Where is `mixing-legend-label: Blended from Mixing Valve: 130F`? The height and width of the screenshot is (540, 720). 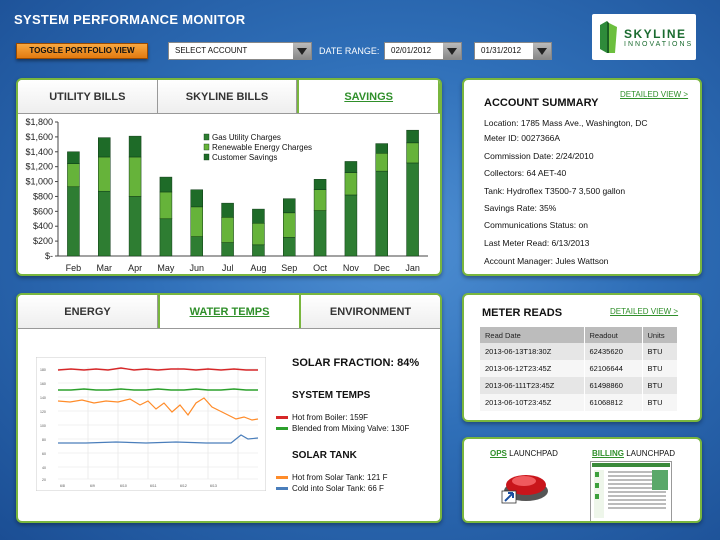 mixing-legend-label: Blended from Mixing Valve: 130F is located at coordinates (351, 428).